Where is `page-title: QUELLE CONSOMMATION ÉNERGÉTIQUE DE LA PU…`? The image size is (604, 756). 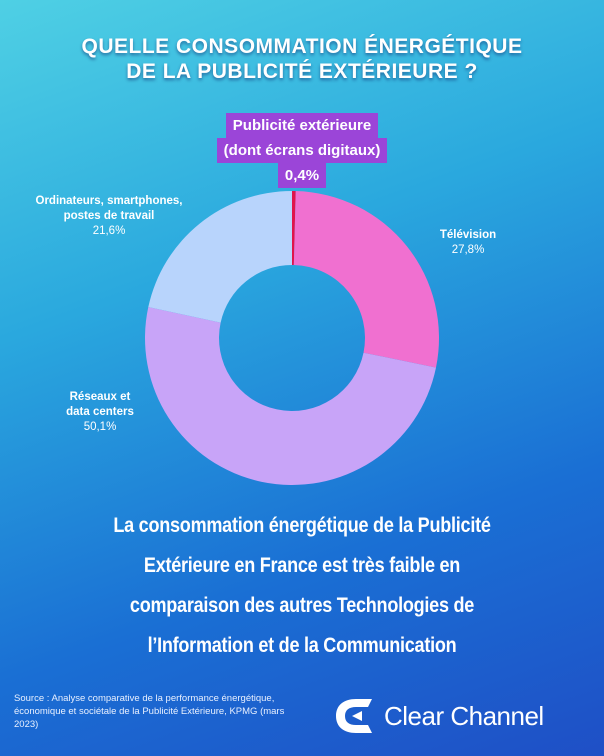
page-title: QUELLE CONSOMMATION ÉNERGÉTIQUE DE LA PU… is located at coordinates (302, 59).